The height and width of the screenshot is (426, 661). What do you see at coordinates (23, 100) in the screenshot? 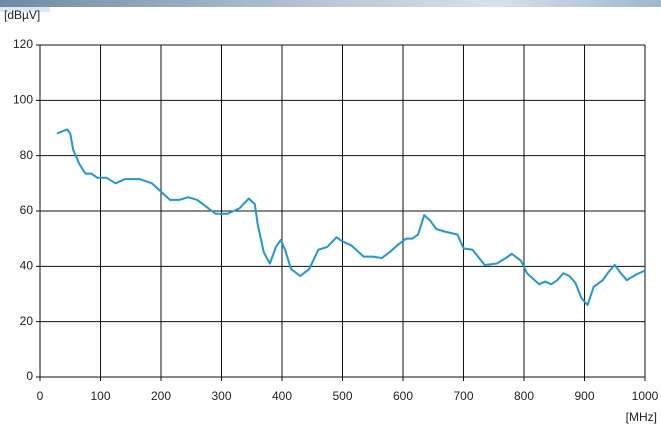
I see `y-tick-label: 100` at bounding box center [23, 100].